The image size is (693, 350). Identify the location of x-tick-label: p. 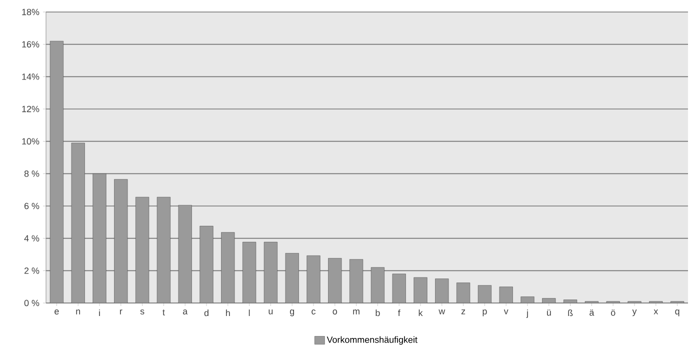
(484, 313).